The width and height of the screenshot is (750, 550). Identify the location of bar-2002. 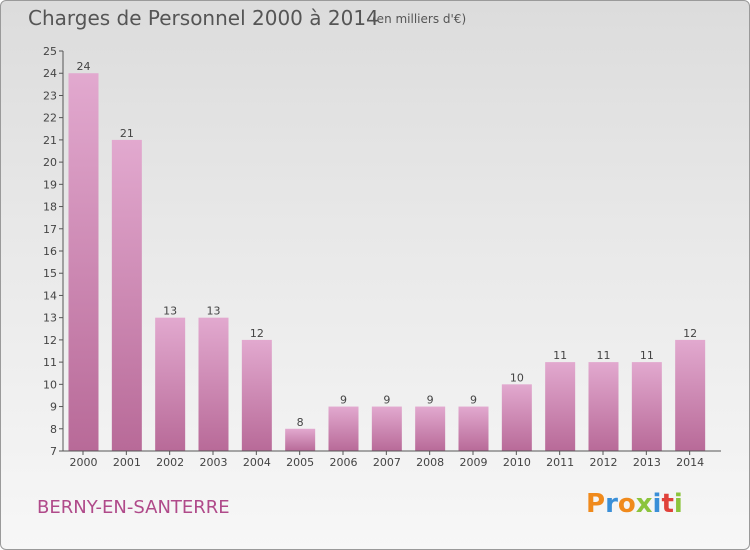
(170, 384).